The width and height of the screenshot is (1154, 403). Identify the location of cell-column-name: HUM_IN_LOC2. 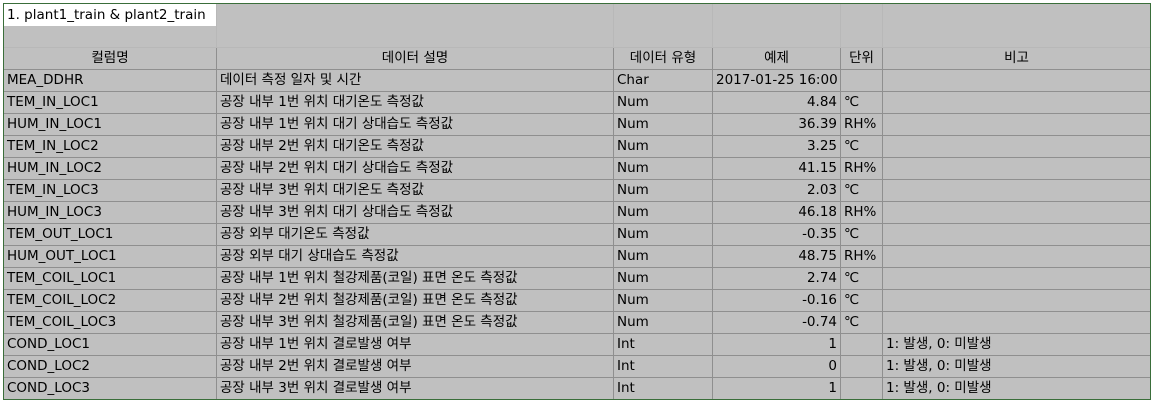
(110, 169).